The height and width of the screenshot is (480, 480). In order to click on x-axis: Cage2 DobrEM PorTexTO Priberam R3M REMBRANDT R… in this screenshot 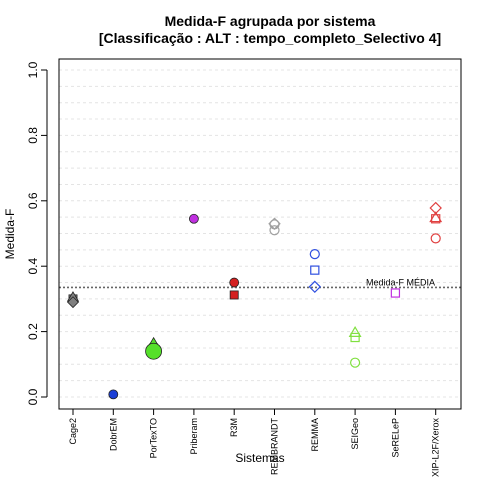, I will do `click(254, 443)`.